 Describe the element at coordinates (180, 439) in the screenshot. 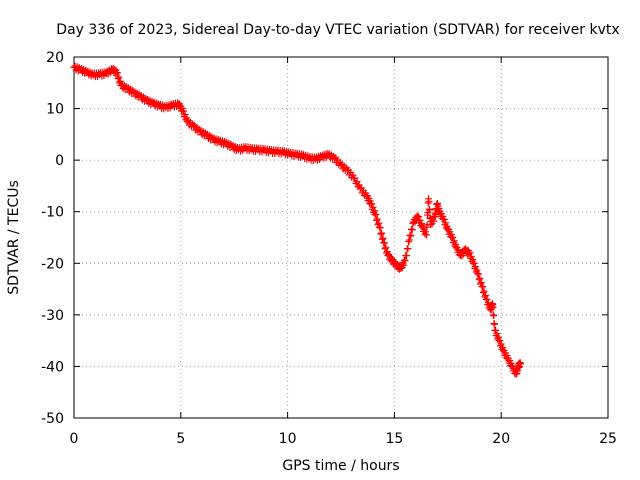

I see `x-tick-label: 5` at that location.